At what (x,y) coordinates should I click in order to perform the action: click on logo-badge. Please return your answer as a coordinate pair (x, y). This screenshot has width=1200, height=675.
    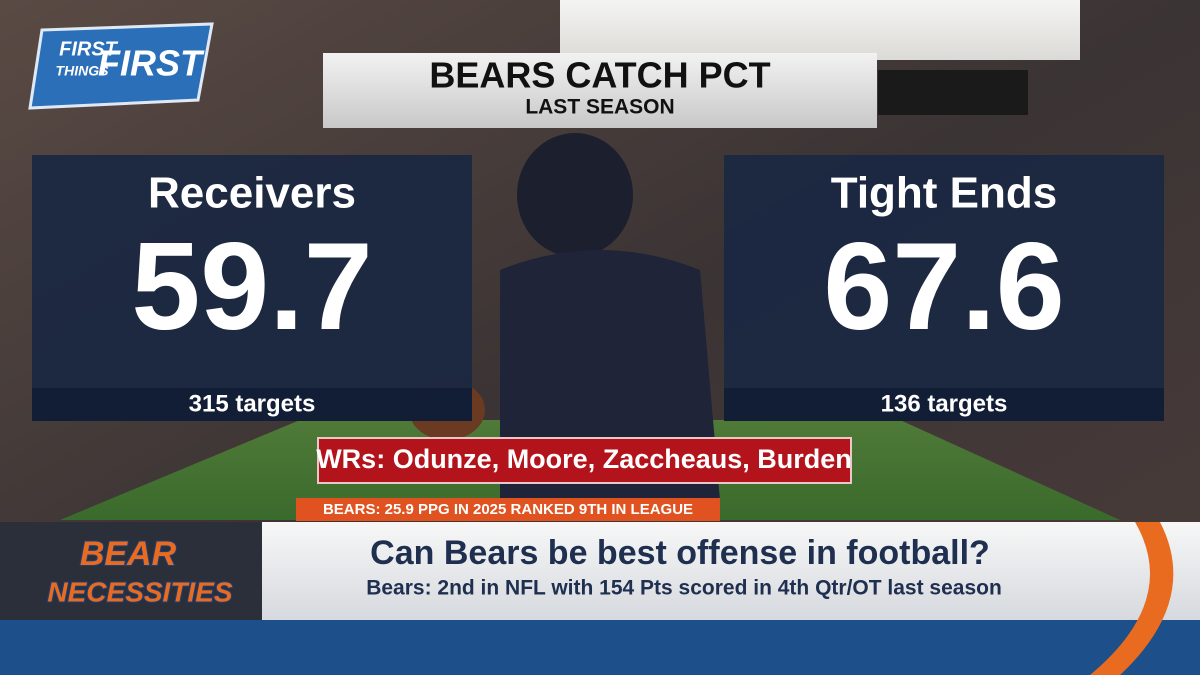
    Looking at the image, I should click on (121, 66).